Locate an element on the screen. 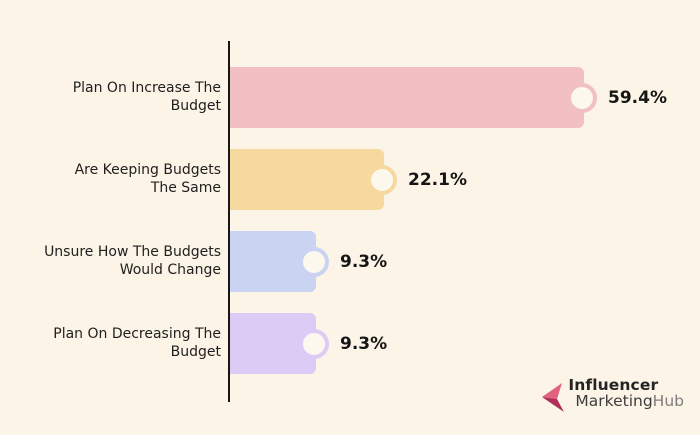 This screenshot has width=700, height=435. bar-area: 22.1% is located at coordinates (348, 179).